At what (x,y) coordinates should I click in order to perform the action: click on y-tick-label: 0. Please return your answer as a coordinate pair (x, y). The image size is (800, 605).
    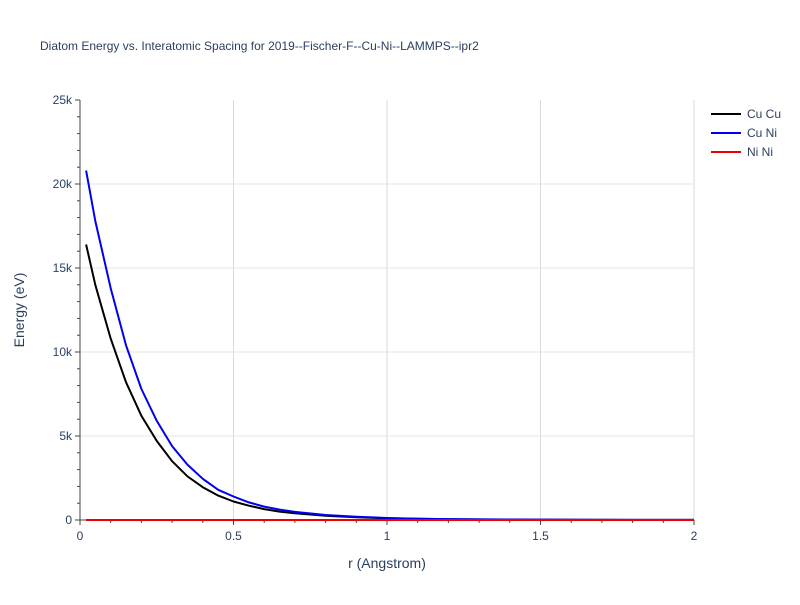
    Looking at the image, I should click on (68, 520).